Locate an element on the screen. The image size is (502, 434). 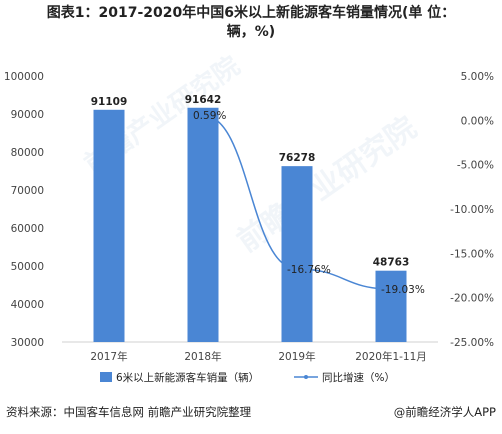
chart-title: 图表1：2017-2020年中国6米以上新能源客车销量情况(单 位： 辆，%) is located at coordinates (251, 23).